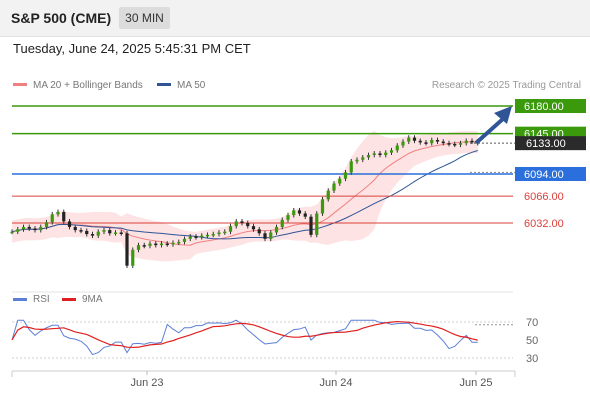 The width and height of the screenshot is (590, 400). What do you see at coordinates (544, 197) in the screenshot?
I see `level-label-6066: 6066.00` at bounding box center [544, 197].